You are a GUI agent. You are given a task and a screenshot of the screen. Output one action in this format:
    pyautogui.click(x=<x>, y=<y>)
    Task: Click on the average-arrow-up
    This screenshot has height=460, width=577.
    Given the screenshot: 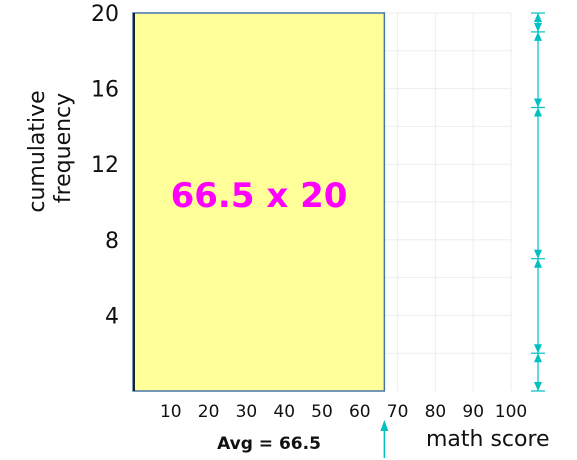 What is the action you would take?
    pyautogui.click(x=384, y=439)
    